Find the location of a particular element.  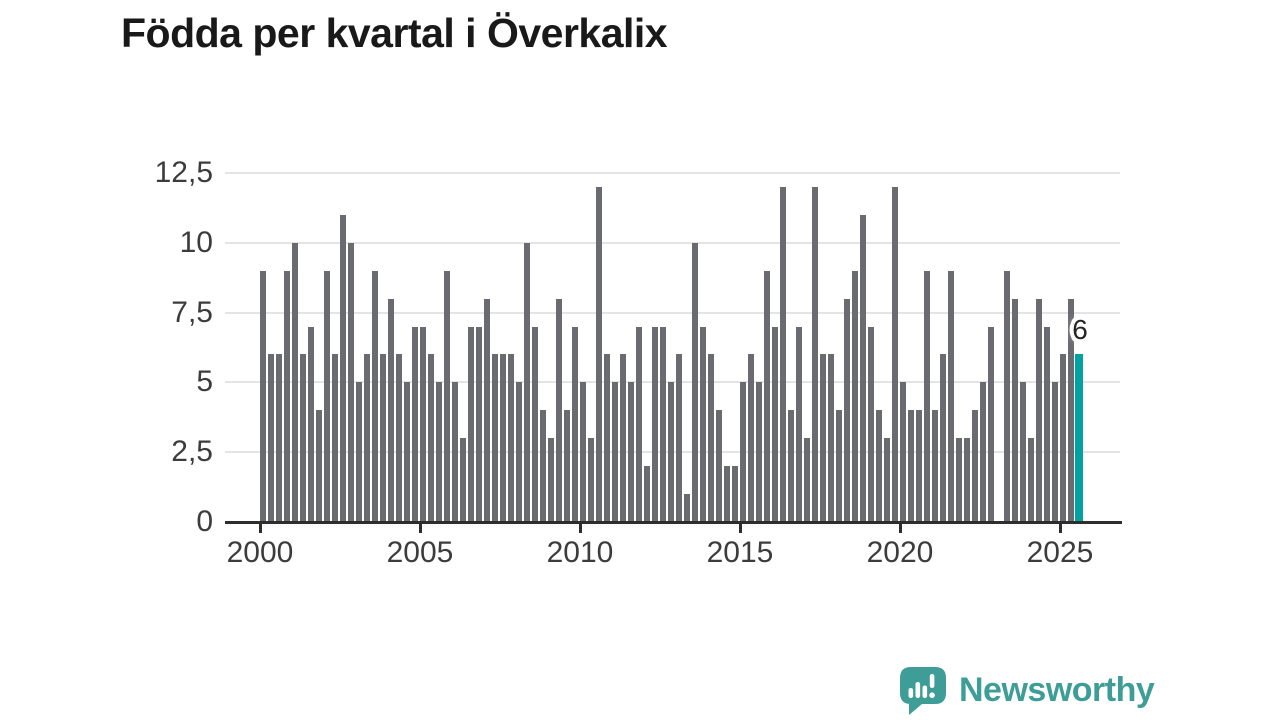

x-tick-label-2020: 2020 is located at coordinates (900, 552).